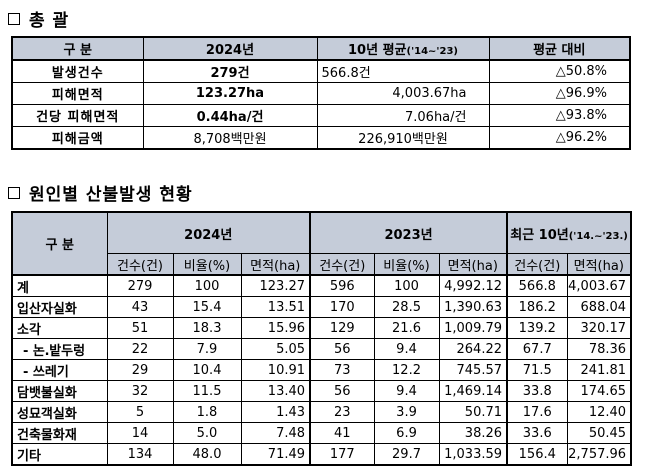  What do you see at coordinates (559, 115) in the screenshot?
I see `cell-vs: △93.8%` at bounding box center [559, 115].